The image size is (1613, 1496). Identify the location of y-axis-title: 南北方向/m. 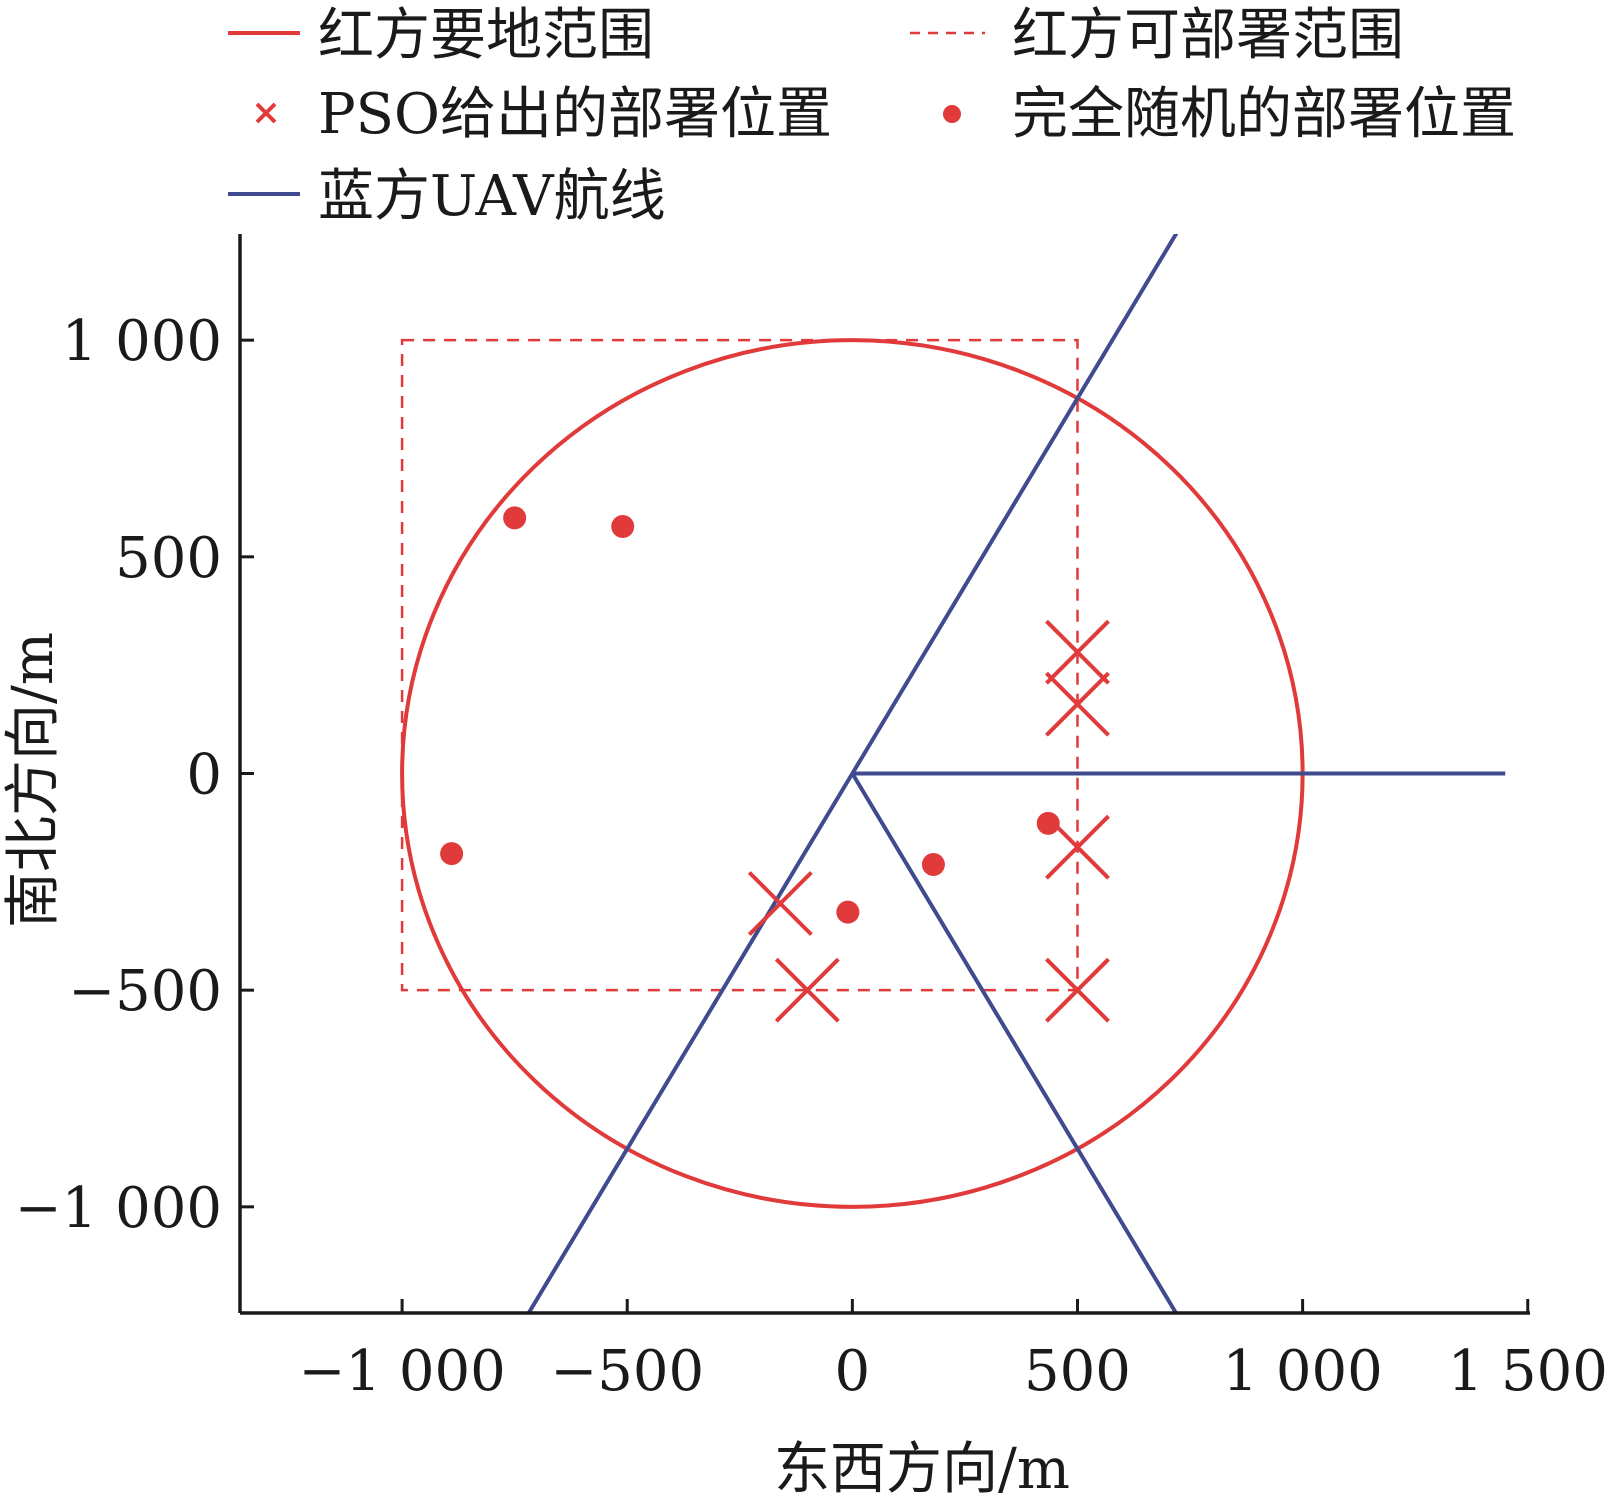
(33, 780).